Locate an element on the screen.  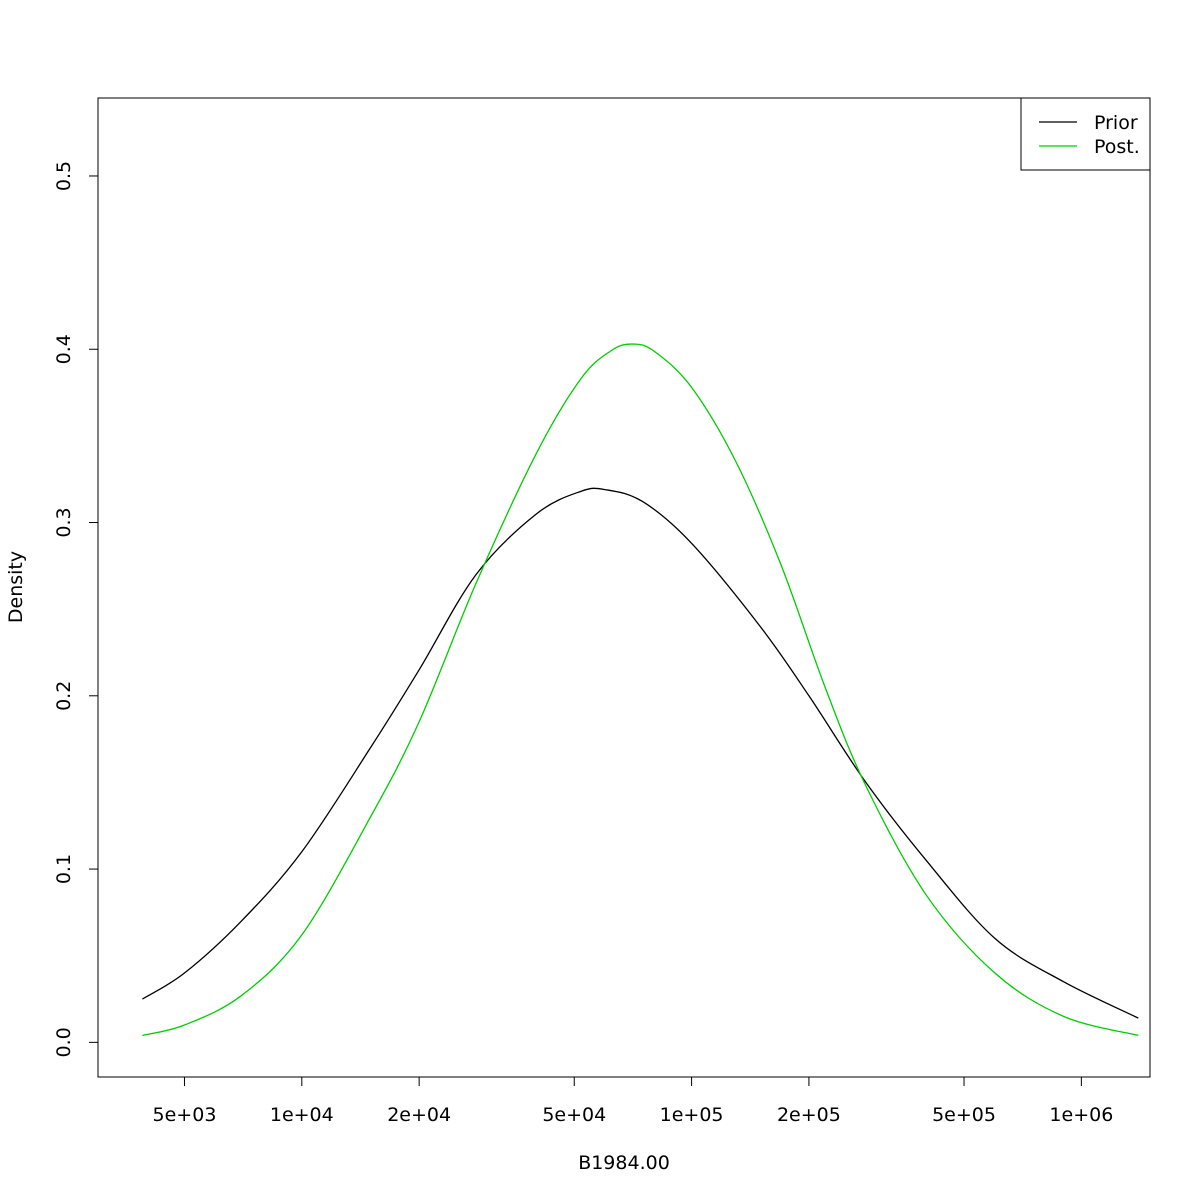
x-axis: 5e+03 1e+04 2e+04 5e+04 1e+05 2e+05 5e+05 1e+06 is located at coordinates (633, 1101).